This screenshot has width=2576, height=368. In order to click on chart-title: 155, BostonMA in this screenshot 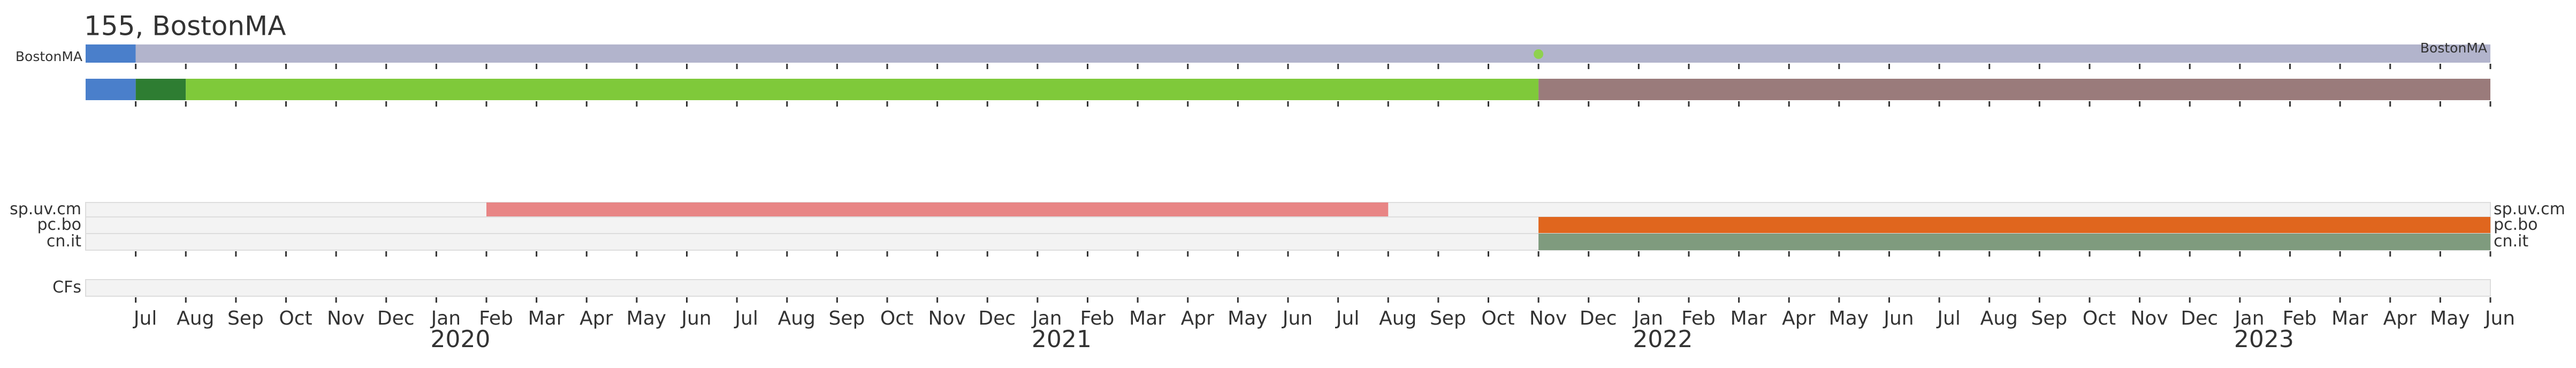, I will do `click(185, 26)`.